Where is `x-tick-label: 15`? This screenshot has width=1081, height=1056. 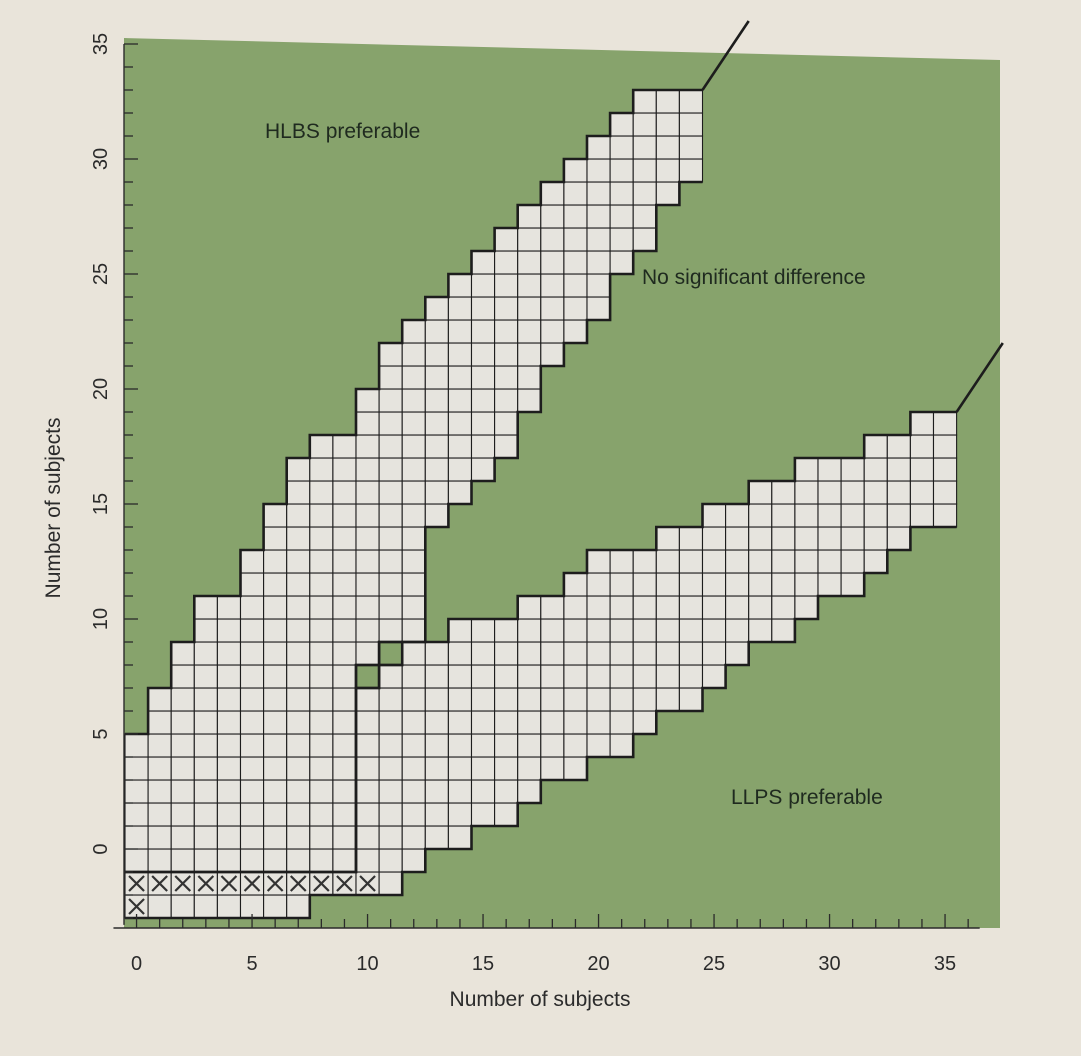
x-tick-label: 15 is located at coordinates (483, 964).